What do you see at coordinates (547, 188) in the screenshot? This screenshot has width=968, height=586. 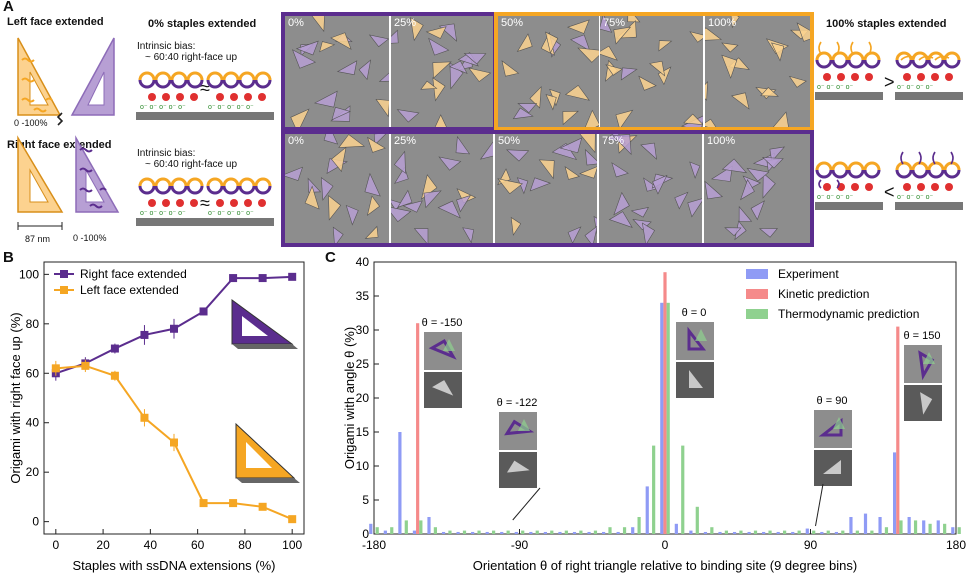 I see `frame-bottom-purple` at bounding box center [547, 188].